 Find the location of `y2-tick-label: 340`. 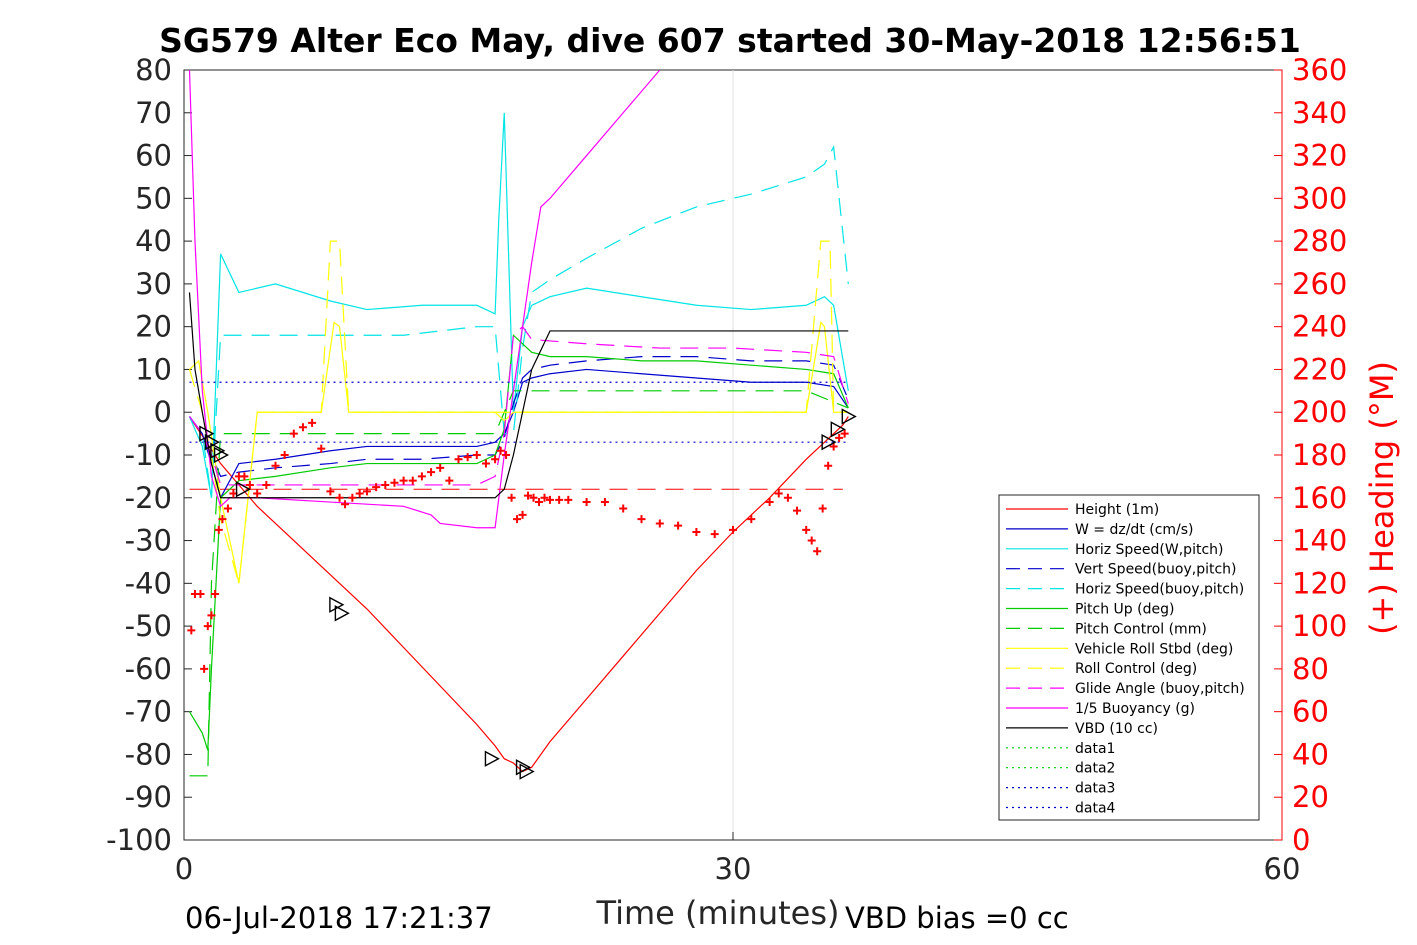

y2-tick-label: 340 is located at coordinates (1319, 113).